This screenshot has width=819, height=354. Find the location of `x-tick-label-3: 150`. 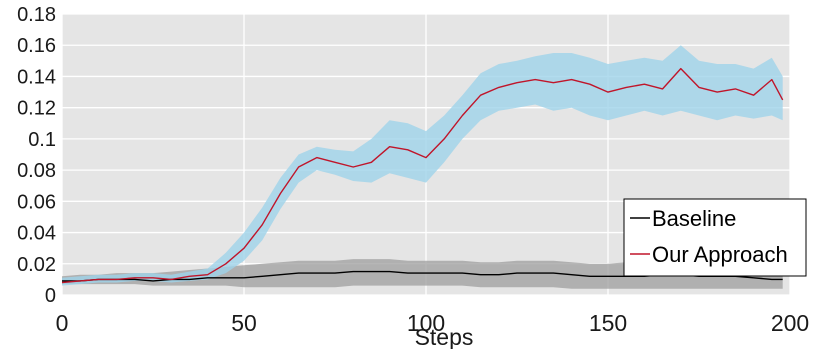

x-tick-label-3: 150 is located at coordinates (608, 323).